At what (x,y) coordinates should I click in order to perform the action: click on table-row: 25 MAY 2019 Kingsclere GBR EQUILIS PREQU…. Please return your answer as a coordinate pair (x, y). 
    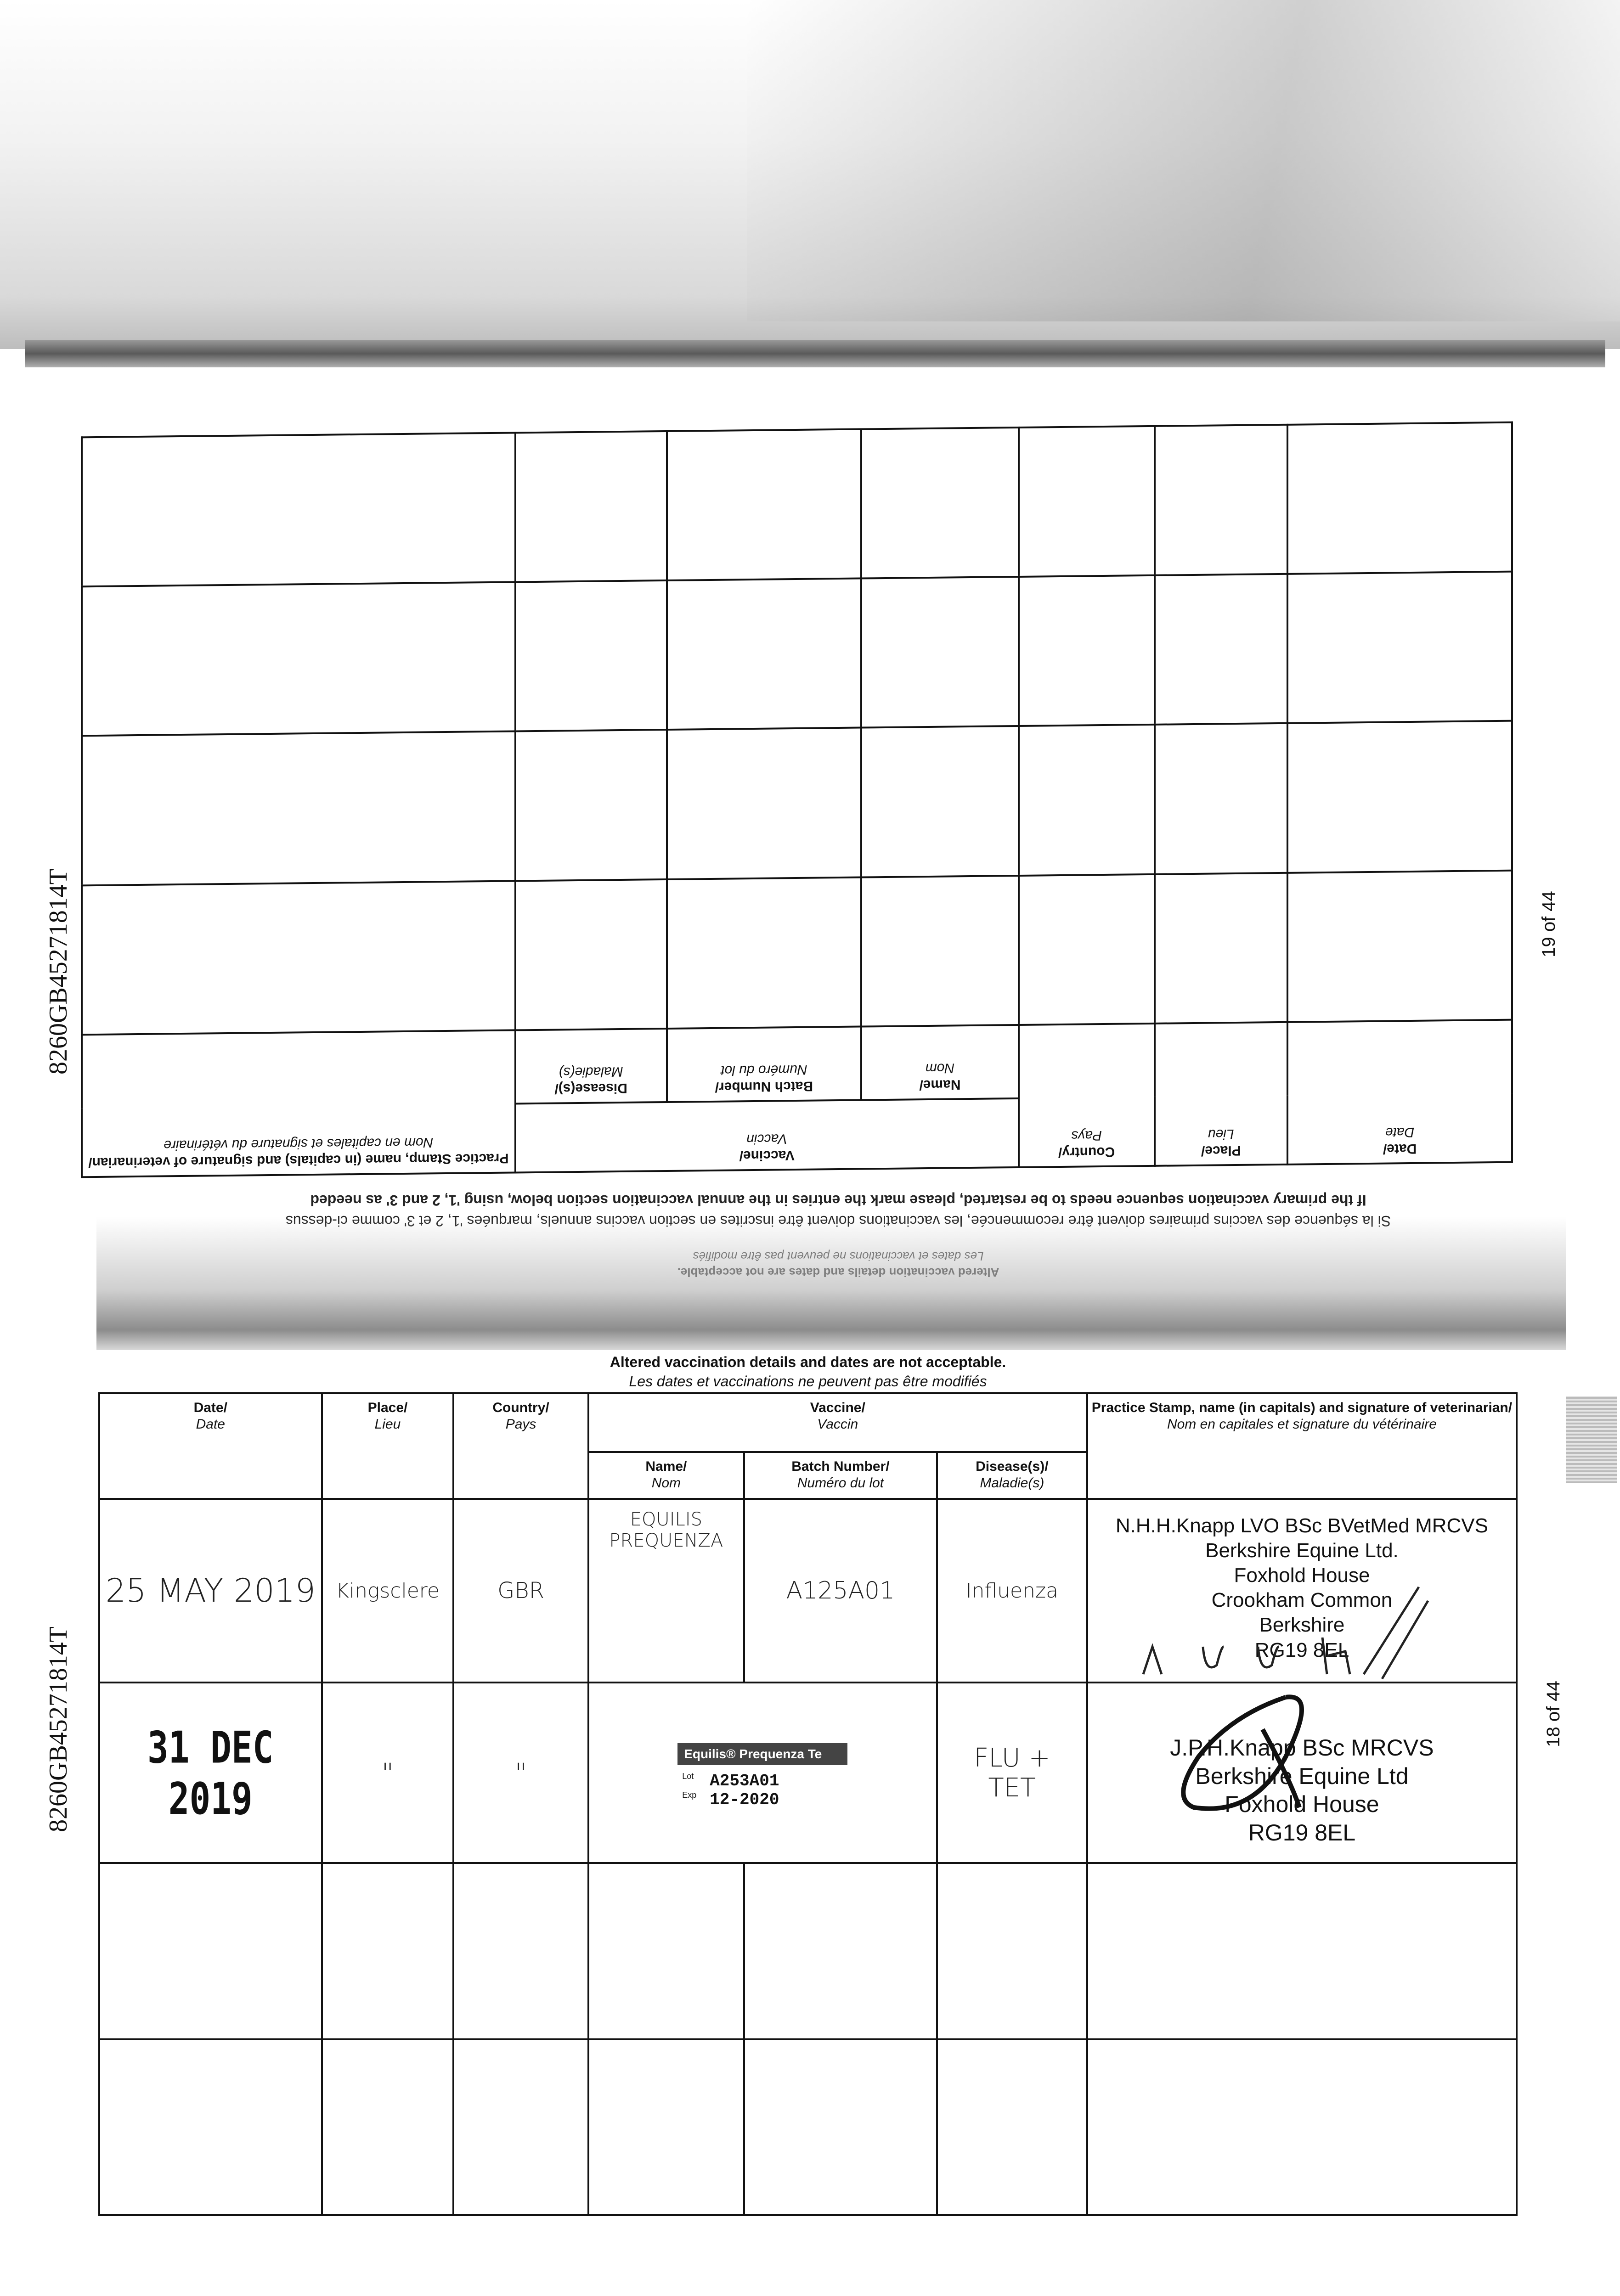
    Looking at the image, I should click on (808, 1590).